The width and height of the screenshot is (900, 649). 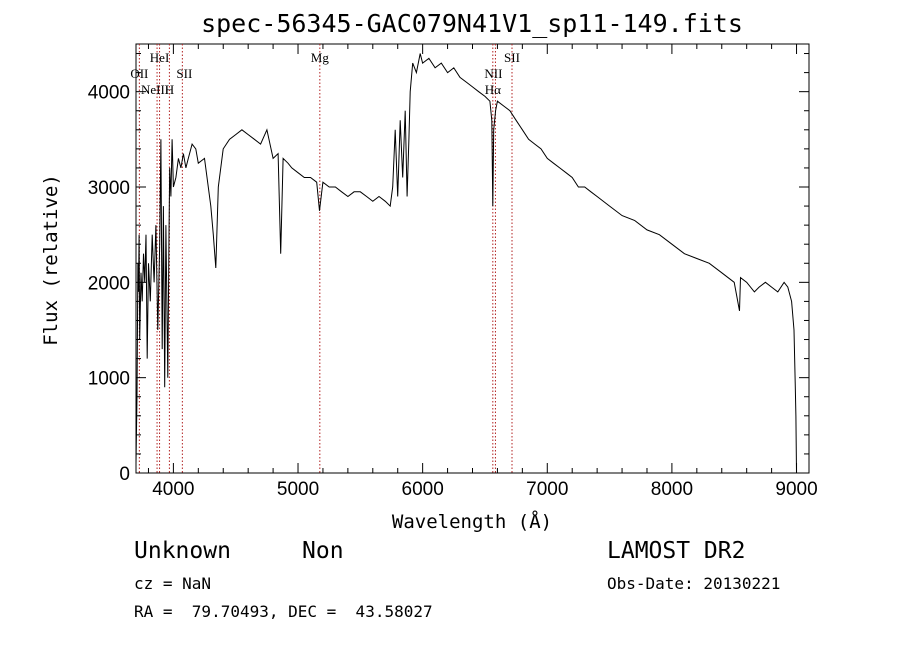 What do you see at coordinates (283, 611) in the screenshot?
I see `coordinates: RA = 79.70493, DEC = 43.58027` at bounding box center [283, 611].